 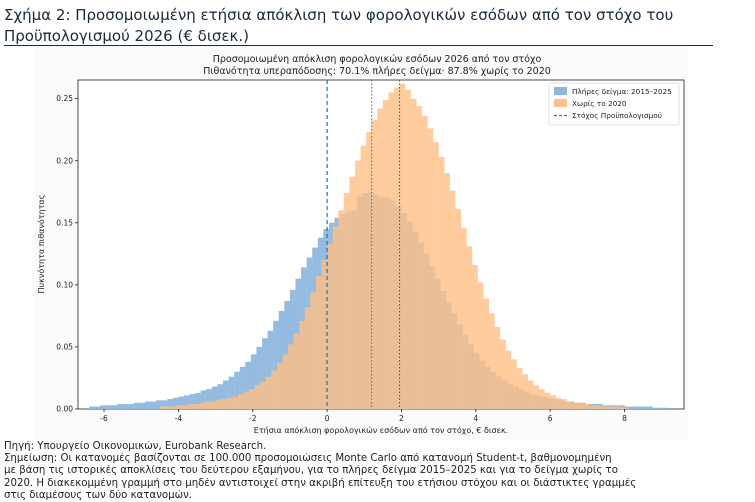 What do you see at coordinates (401, 418) in the screenshot?
I see `x-tick-label: 2` at bounding box center [401, 418].